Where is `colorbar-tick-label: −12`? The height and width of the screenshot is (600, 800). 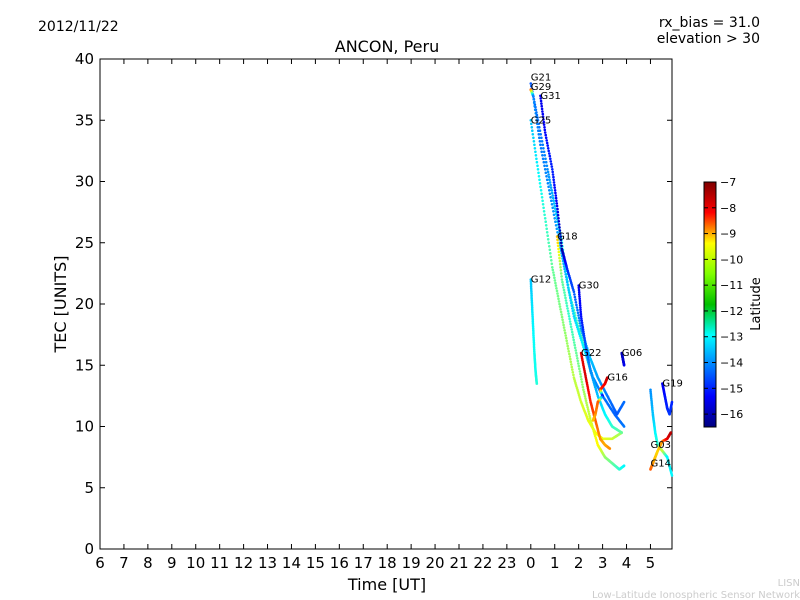
colorbar-tick-label: −12 is located at coordinates (731, 311).